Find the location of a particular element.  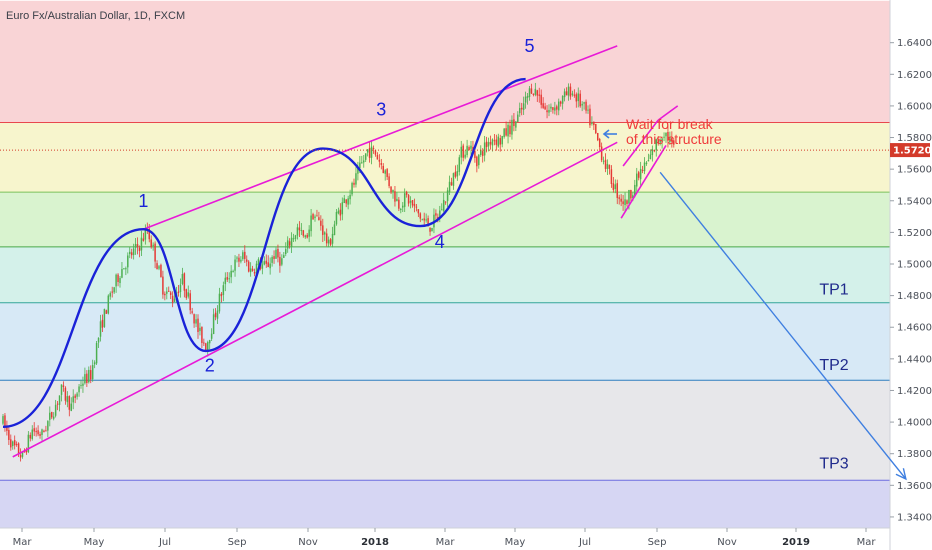

wave-label: 1 is located at coordinates (143, 201).